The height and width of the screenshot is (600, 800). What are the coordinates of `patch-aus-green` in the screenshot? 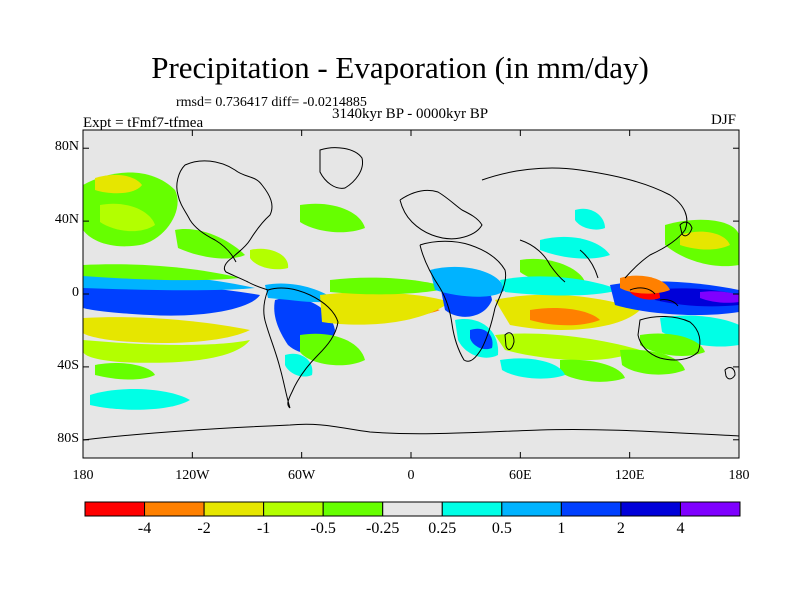 It's located at (652, 362).